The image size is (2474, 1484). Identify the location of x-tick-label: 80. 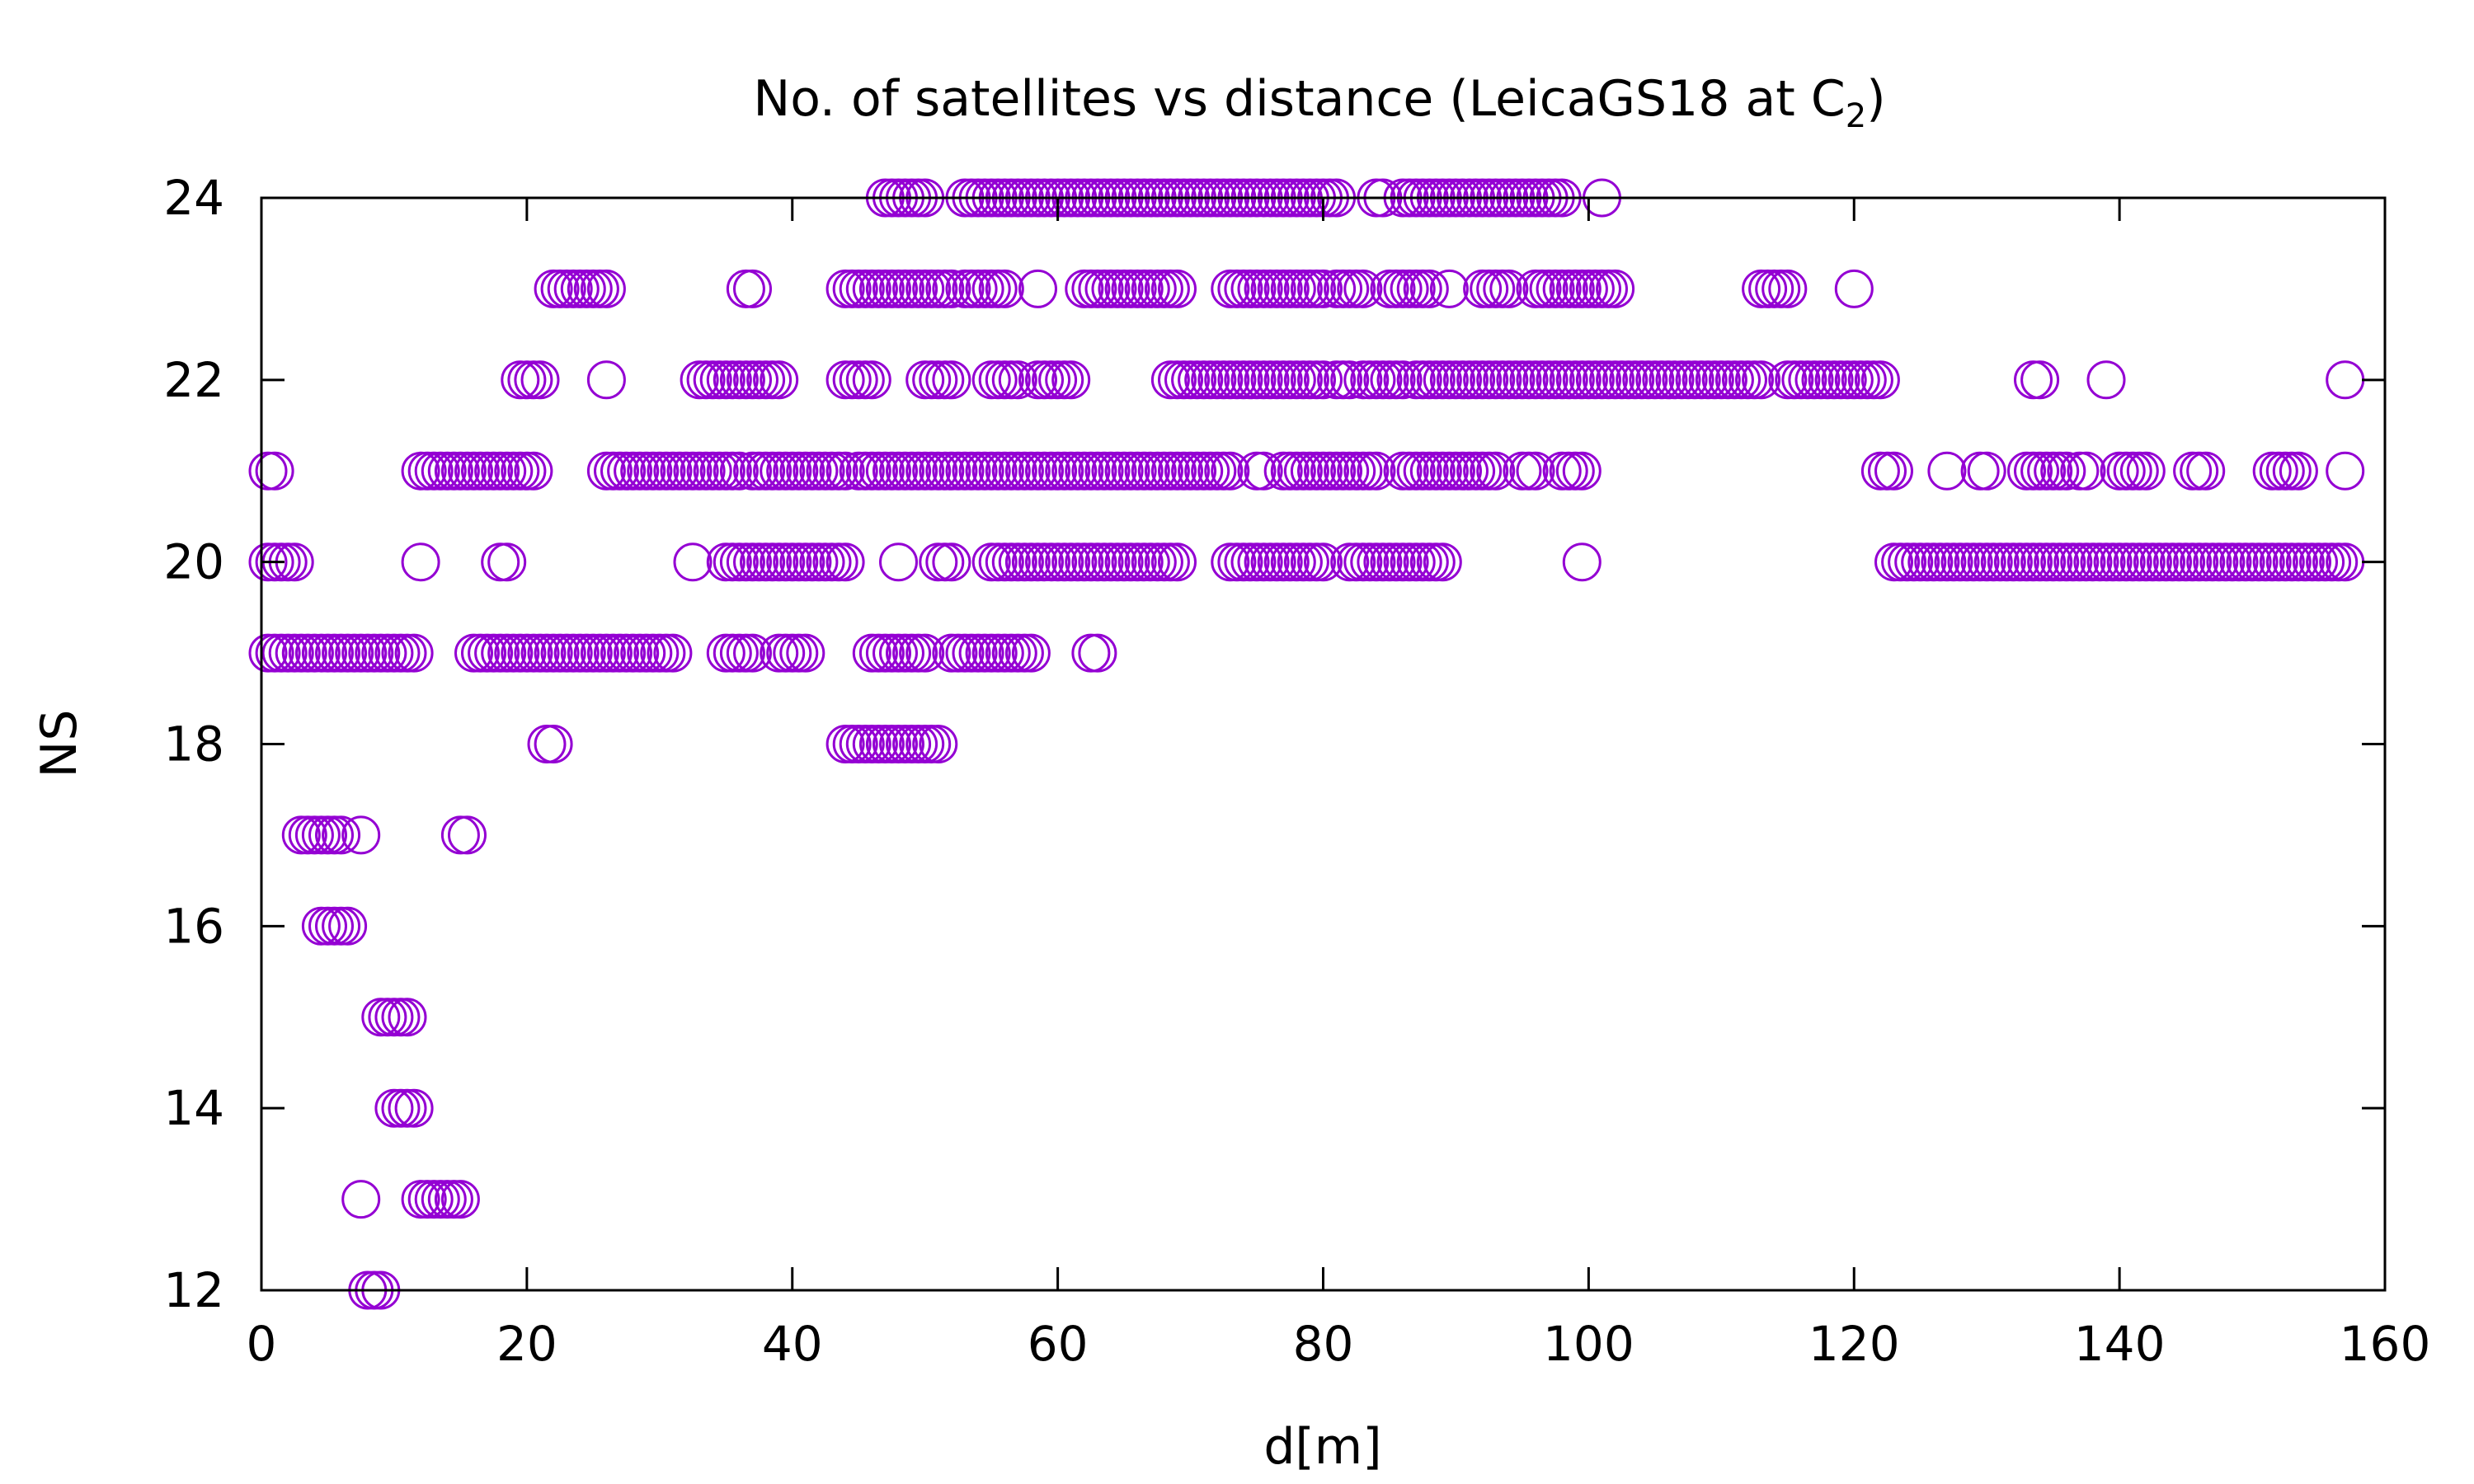
(1323, 1344).